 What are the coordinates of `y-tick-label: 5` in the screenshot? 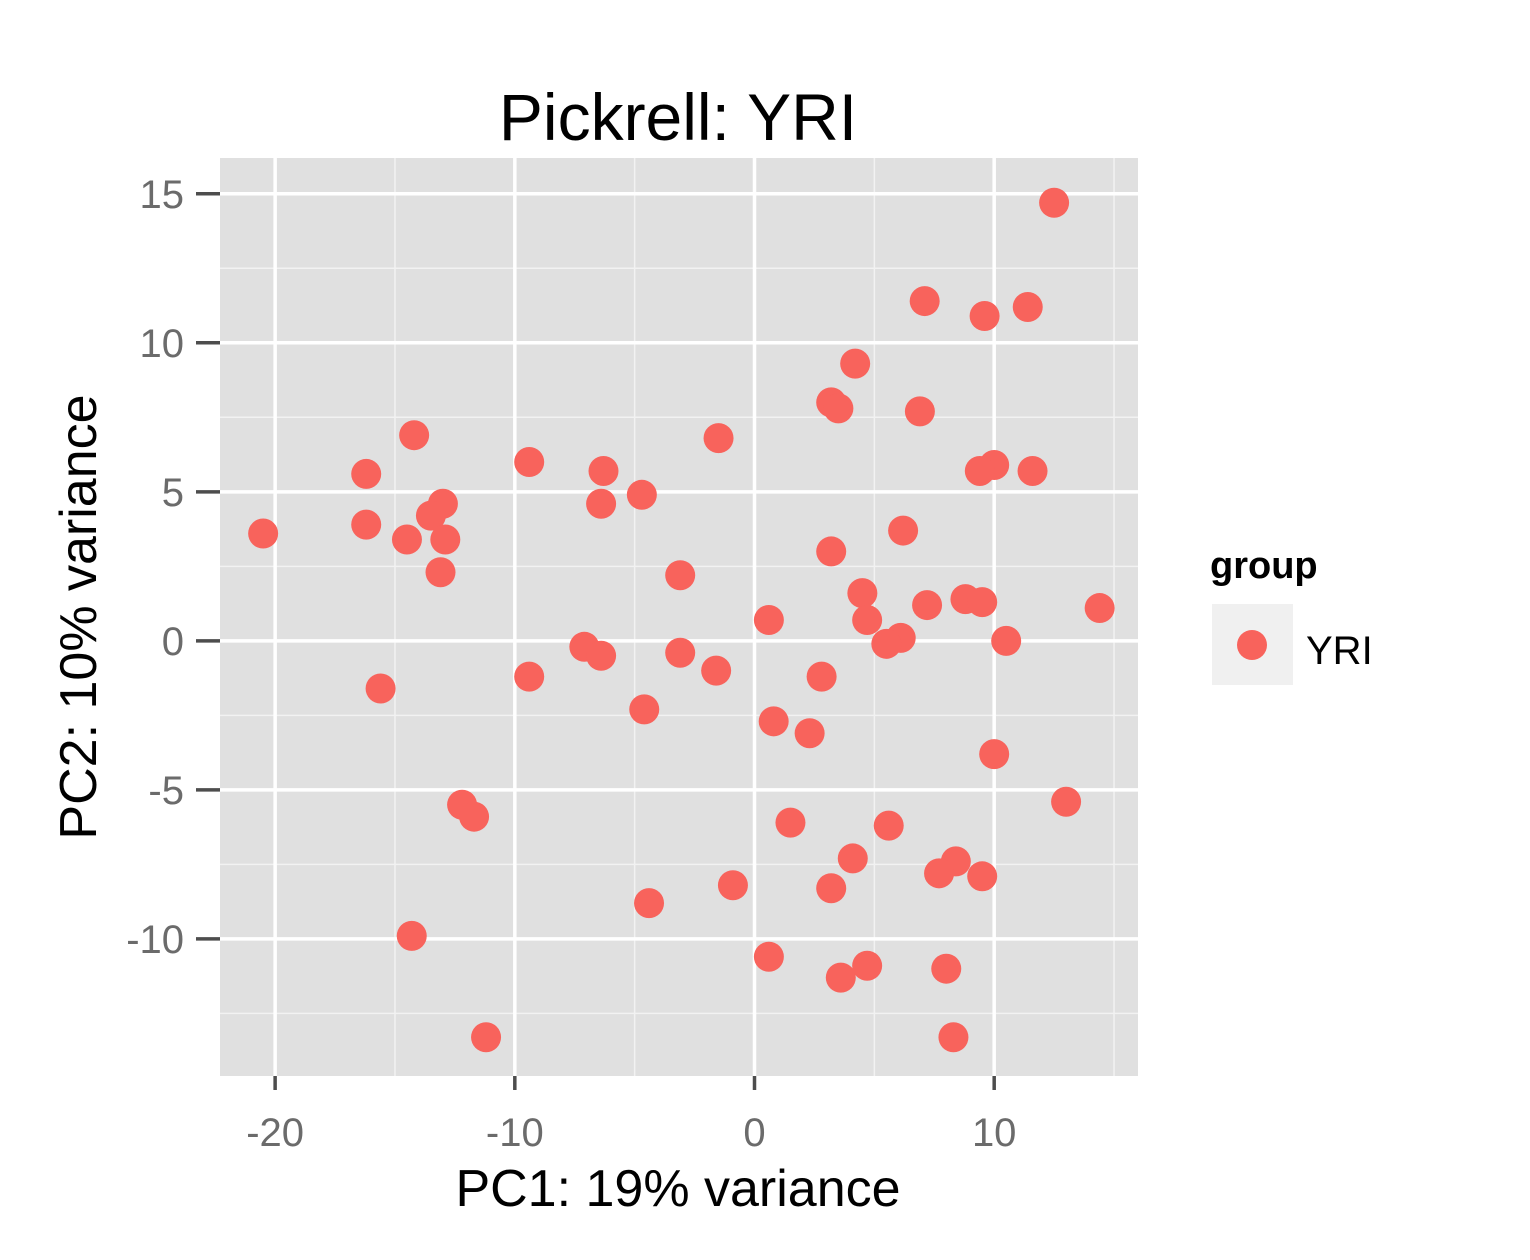 It's located at (173, 493).